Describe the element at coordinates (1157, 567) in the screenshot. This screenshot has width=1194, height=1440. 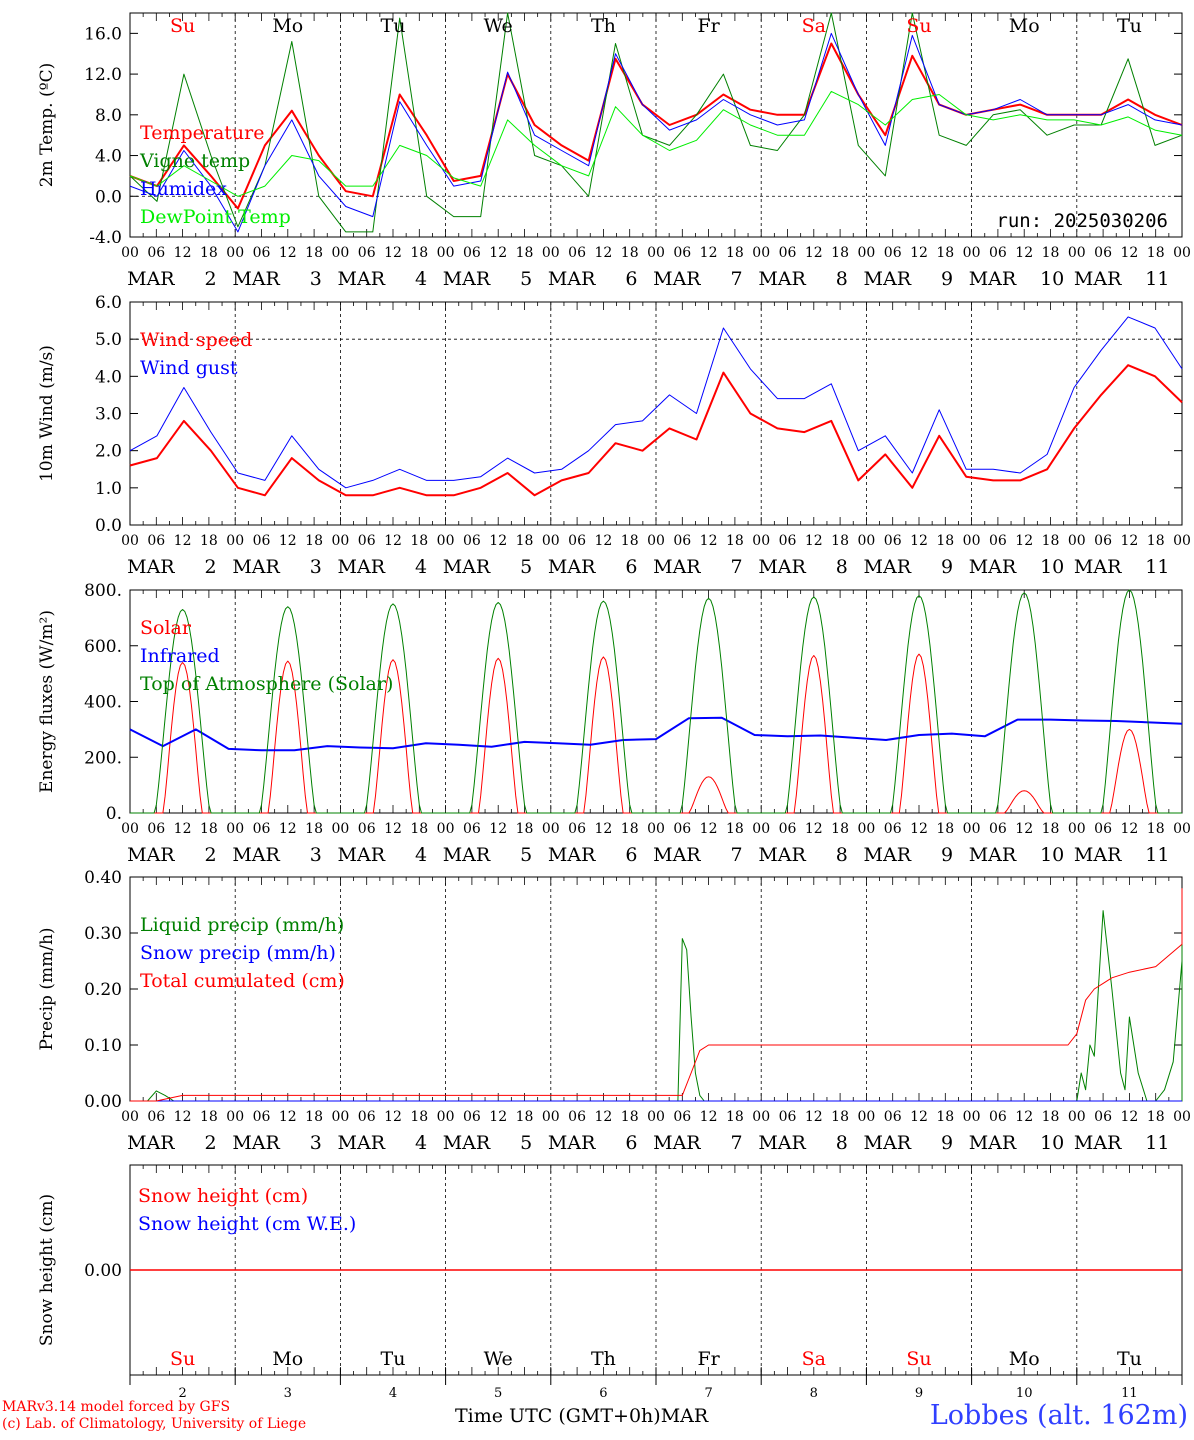
I see `day-number: 11` at that location.